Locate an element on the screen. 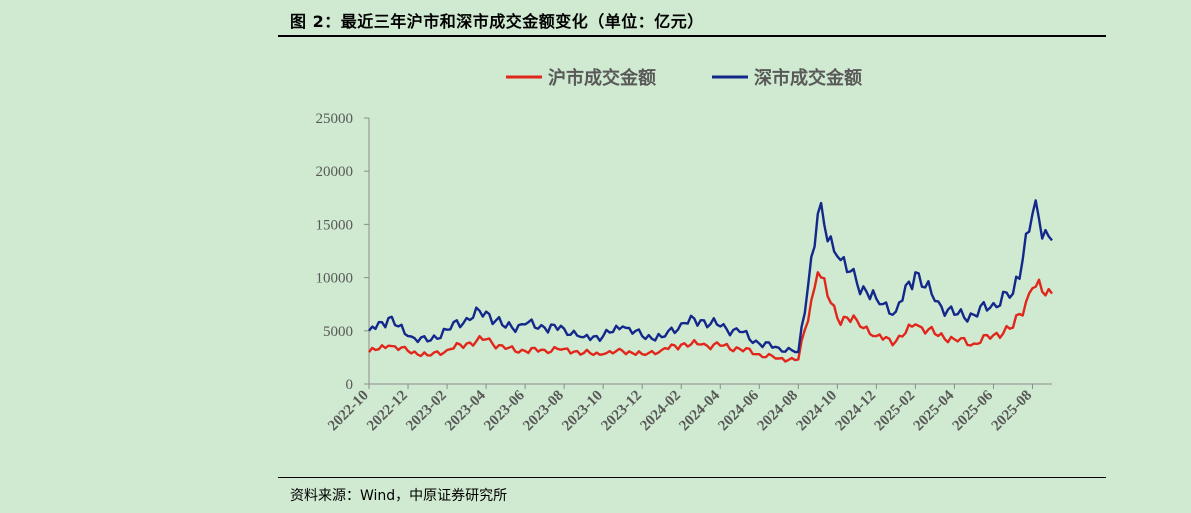 Image resolution: width=1191 pixels, height=513 pixels. x-tick-label: 2024-10 is located at coordinates (817, 411).